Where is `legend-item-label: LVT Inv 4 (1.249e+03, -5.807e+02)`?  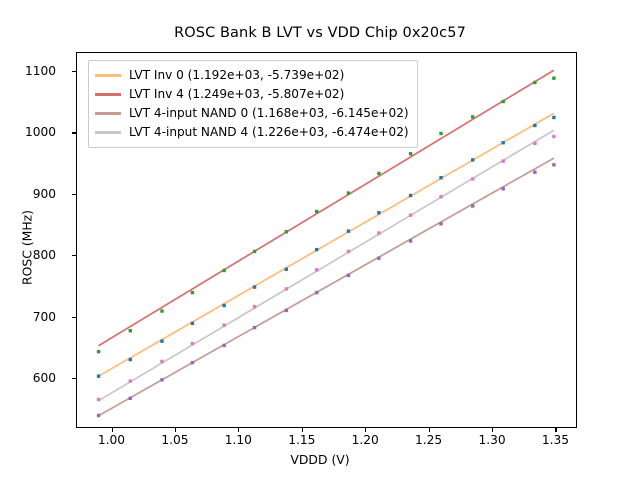 legend-item-label: LVT Inv 4 (1.249e+03, -5.807e+02) is located at coordinates (237, 94).